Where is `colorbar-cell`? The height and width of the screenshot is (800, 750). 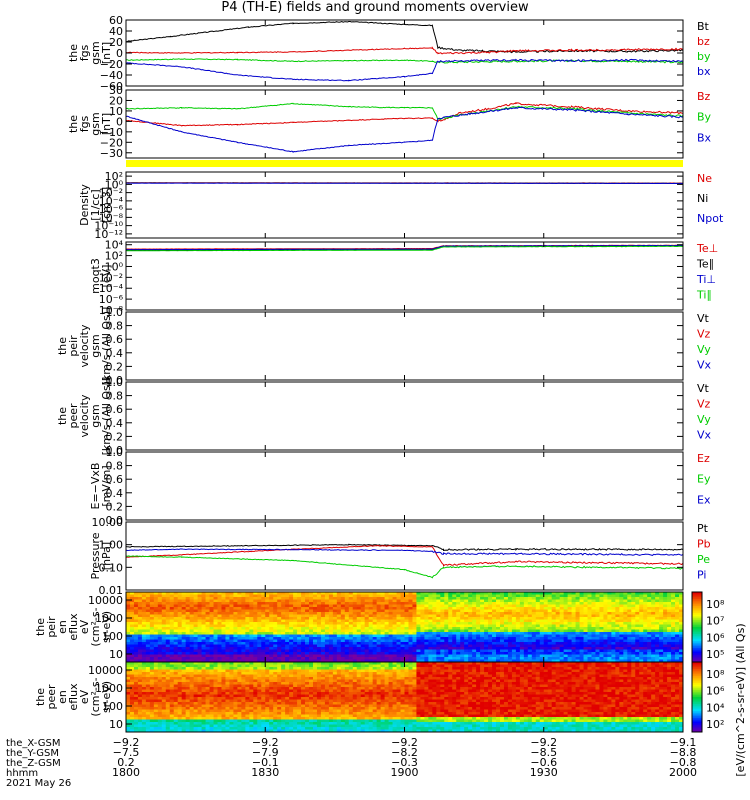
colorbar-cell is located at coordinates (697, 645).